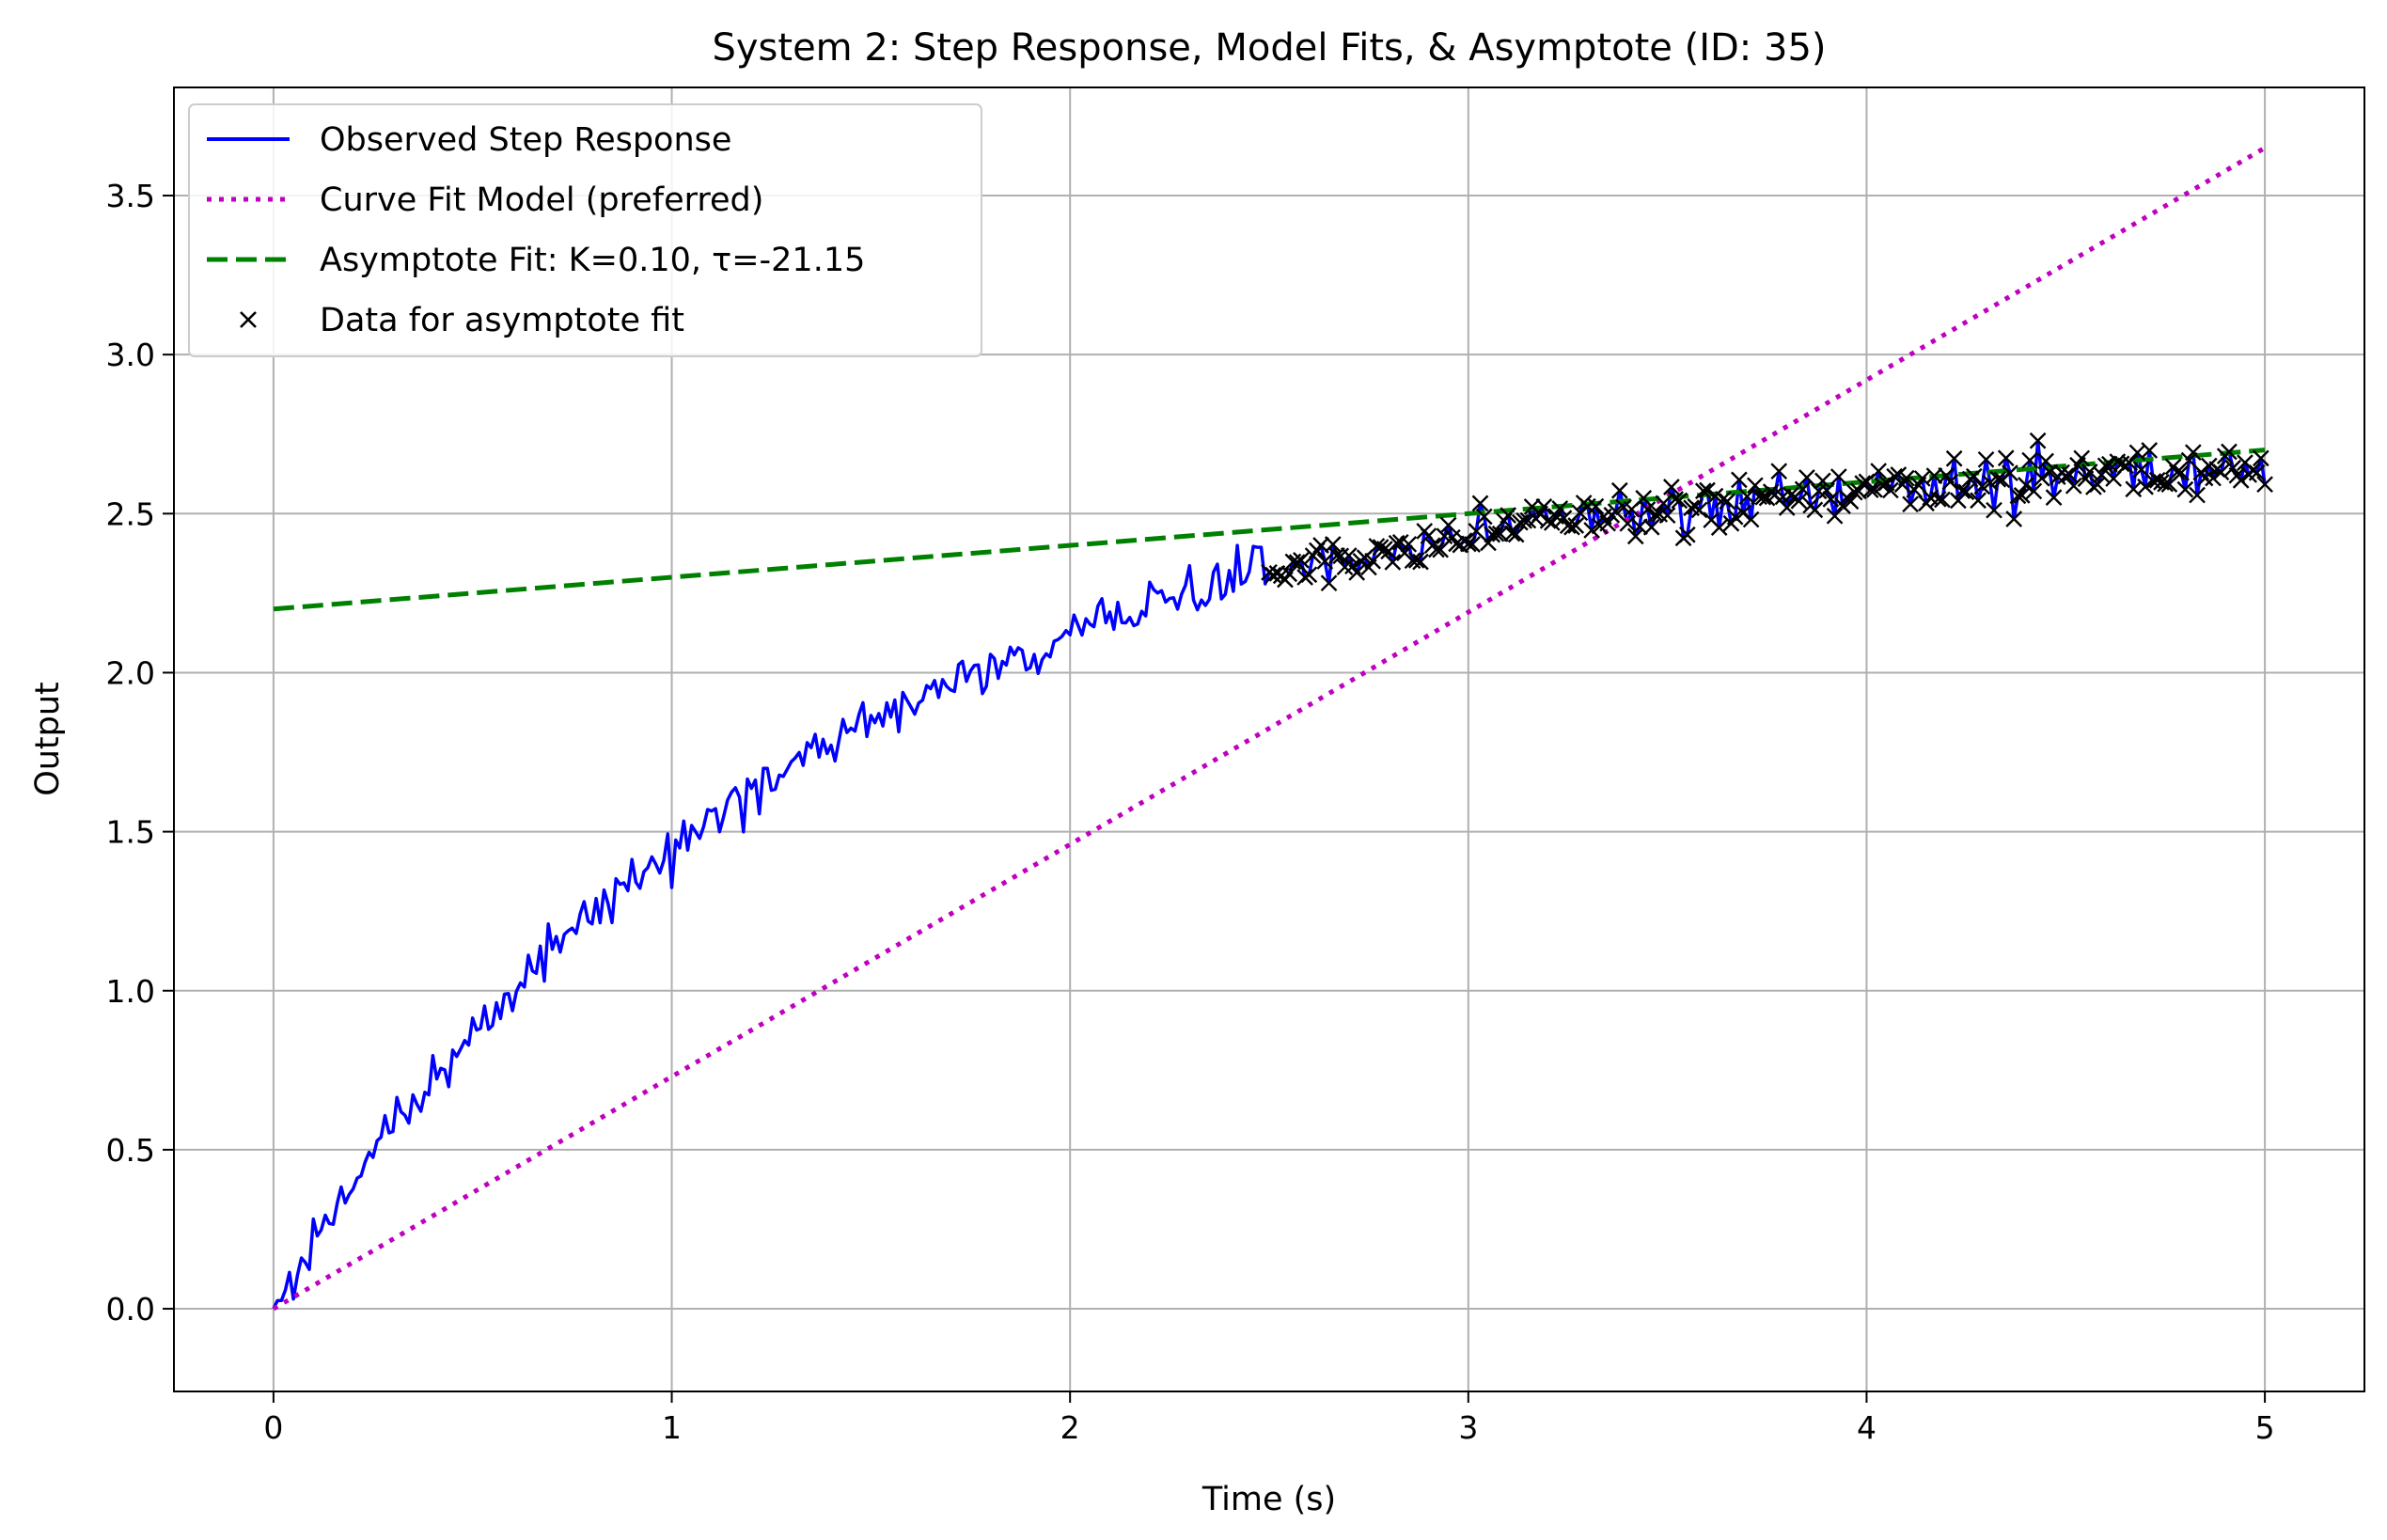  Describe the element at coordinates (130, 832) in the screenshot. I see `y-tick-label: 1.5` at that location.